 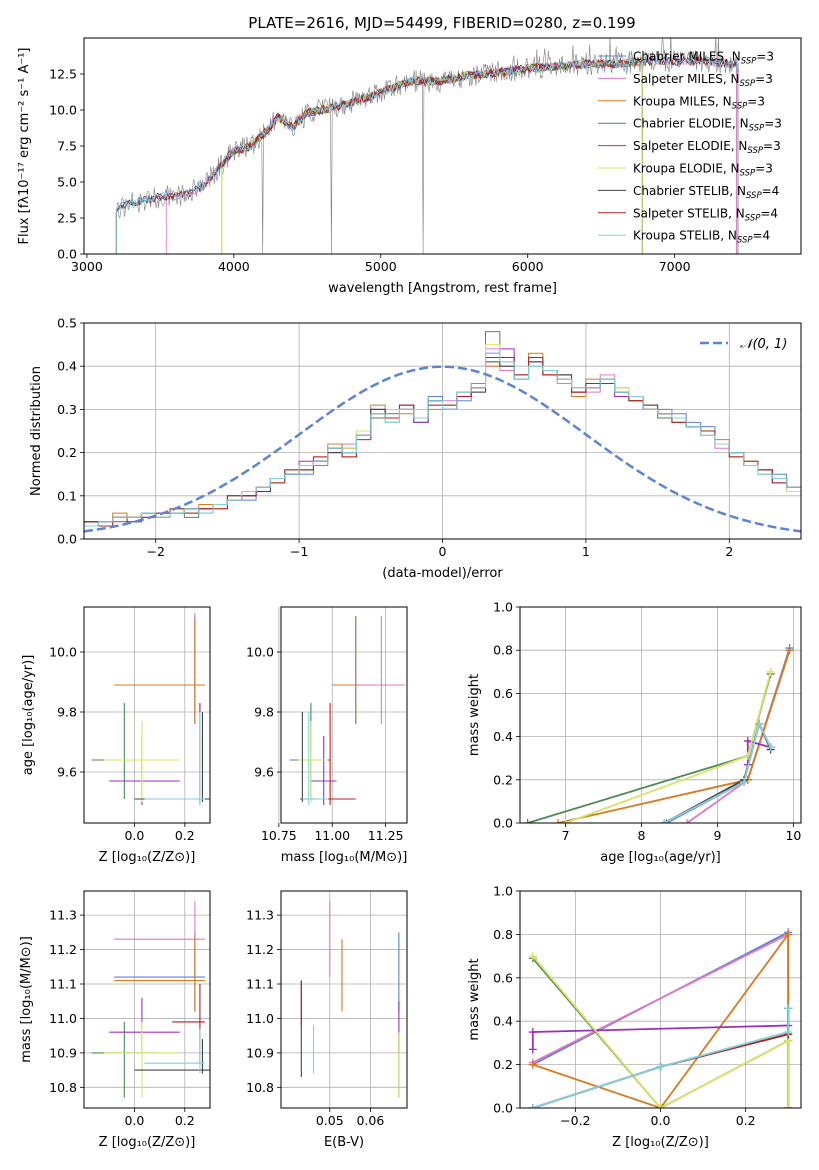 I want to click on y-axis-label: age [log₁₀(age/yr)], so click(x=28, y=715).